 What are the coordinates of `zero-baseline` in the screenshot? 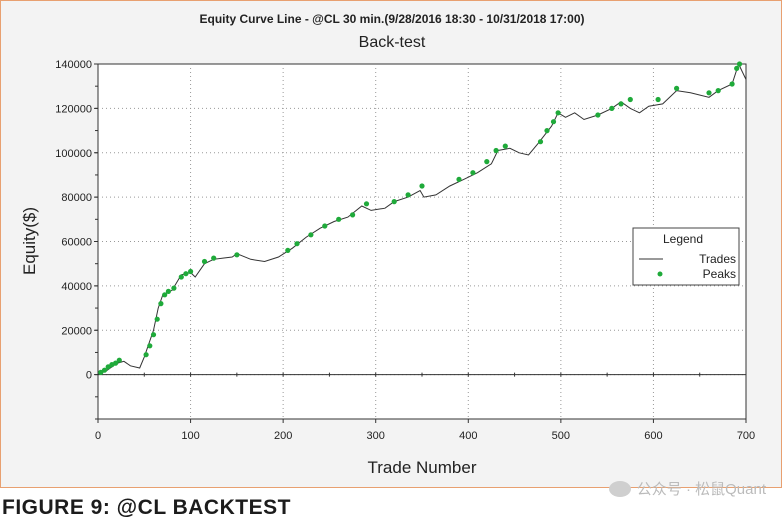 It's located at (422, 374).